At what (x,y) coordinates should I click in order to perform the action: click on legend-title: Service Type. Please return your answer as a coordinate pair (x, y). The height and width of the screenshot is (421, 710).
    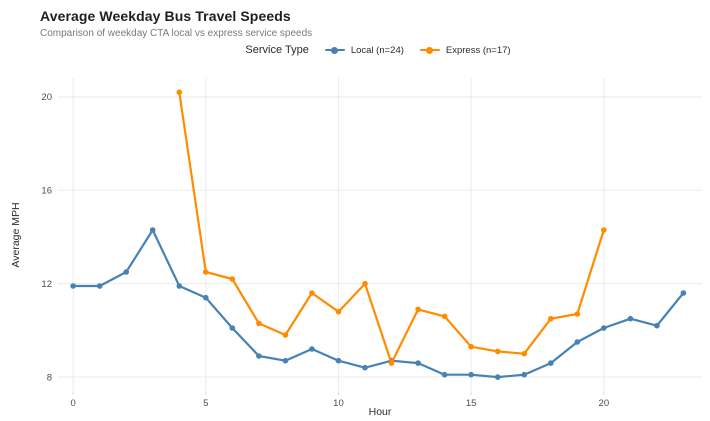
    Looking at the image, I should click on (277, 50).